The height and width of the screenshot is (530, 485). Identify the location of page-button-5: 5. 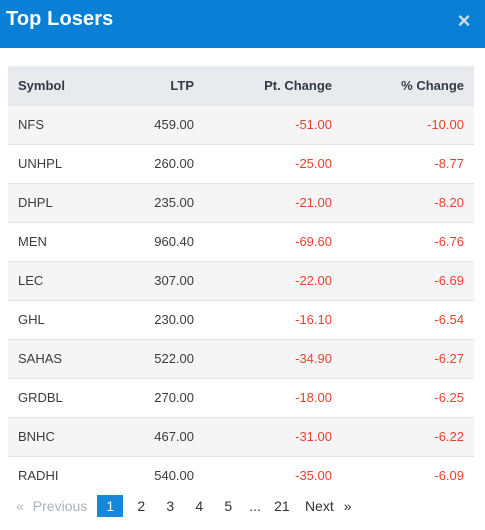
(228, 506).